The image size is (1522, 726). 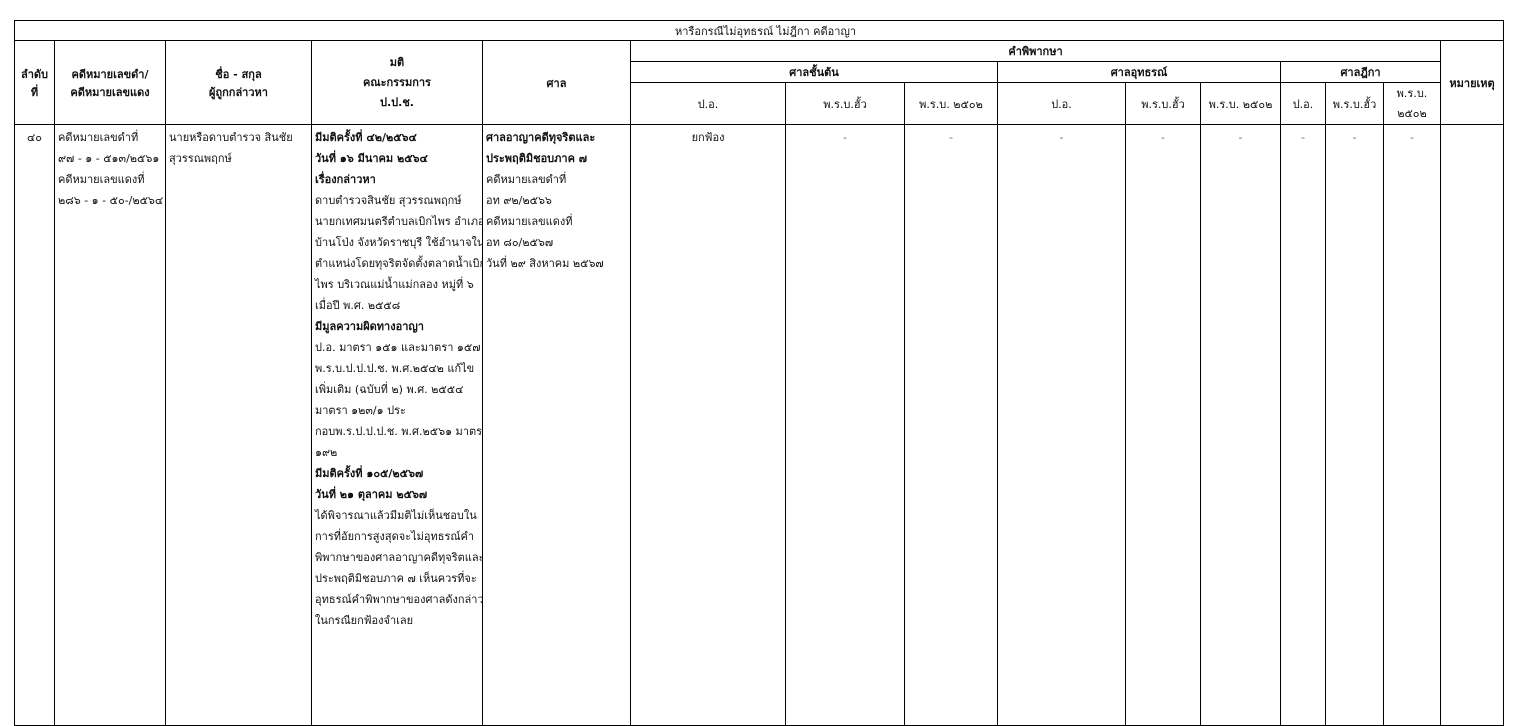 I want to click on text-line: มาตรา ๑๒๓/๑ ประ, so click(x=360, y=410).